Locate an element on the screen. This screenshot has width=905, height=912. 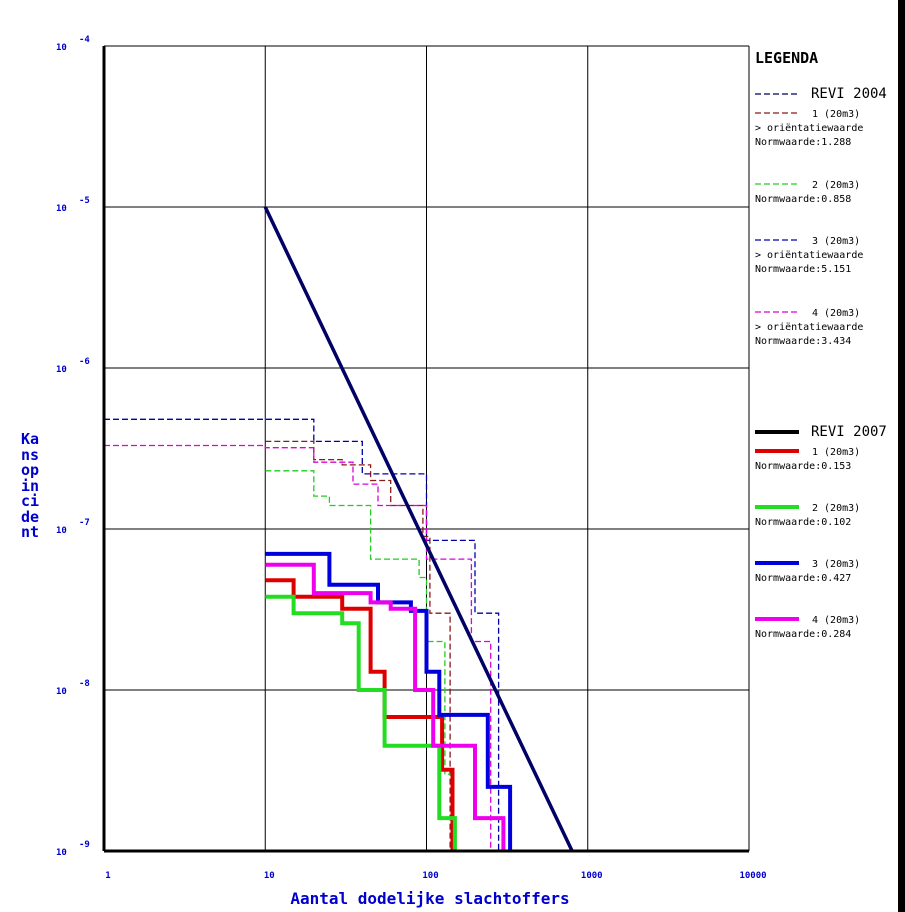
legend-note: Normwaarde:0.427 is located at coordinates (803, 578).